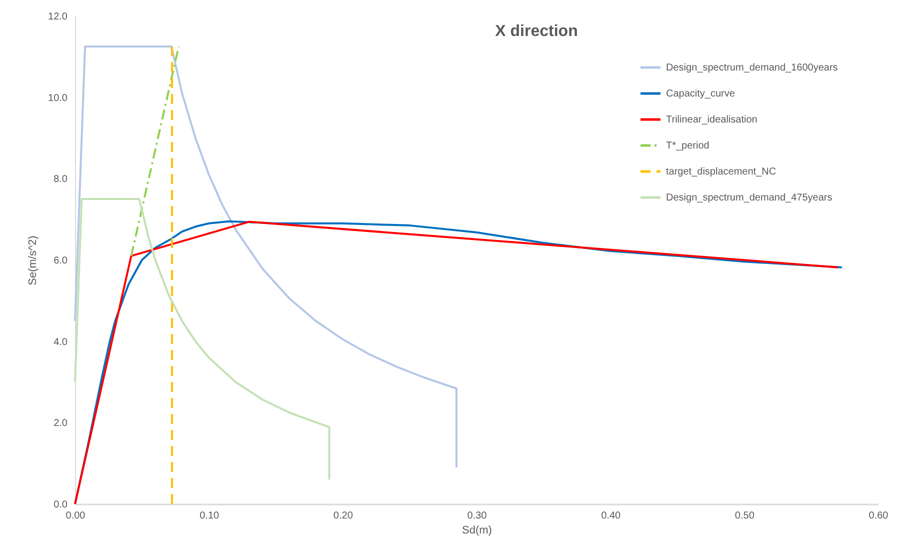  I want to click on x-tick-label: 0.60, so click(878, 516).